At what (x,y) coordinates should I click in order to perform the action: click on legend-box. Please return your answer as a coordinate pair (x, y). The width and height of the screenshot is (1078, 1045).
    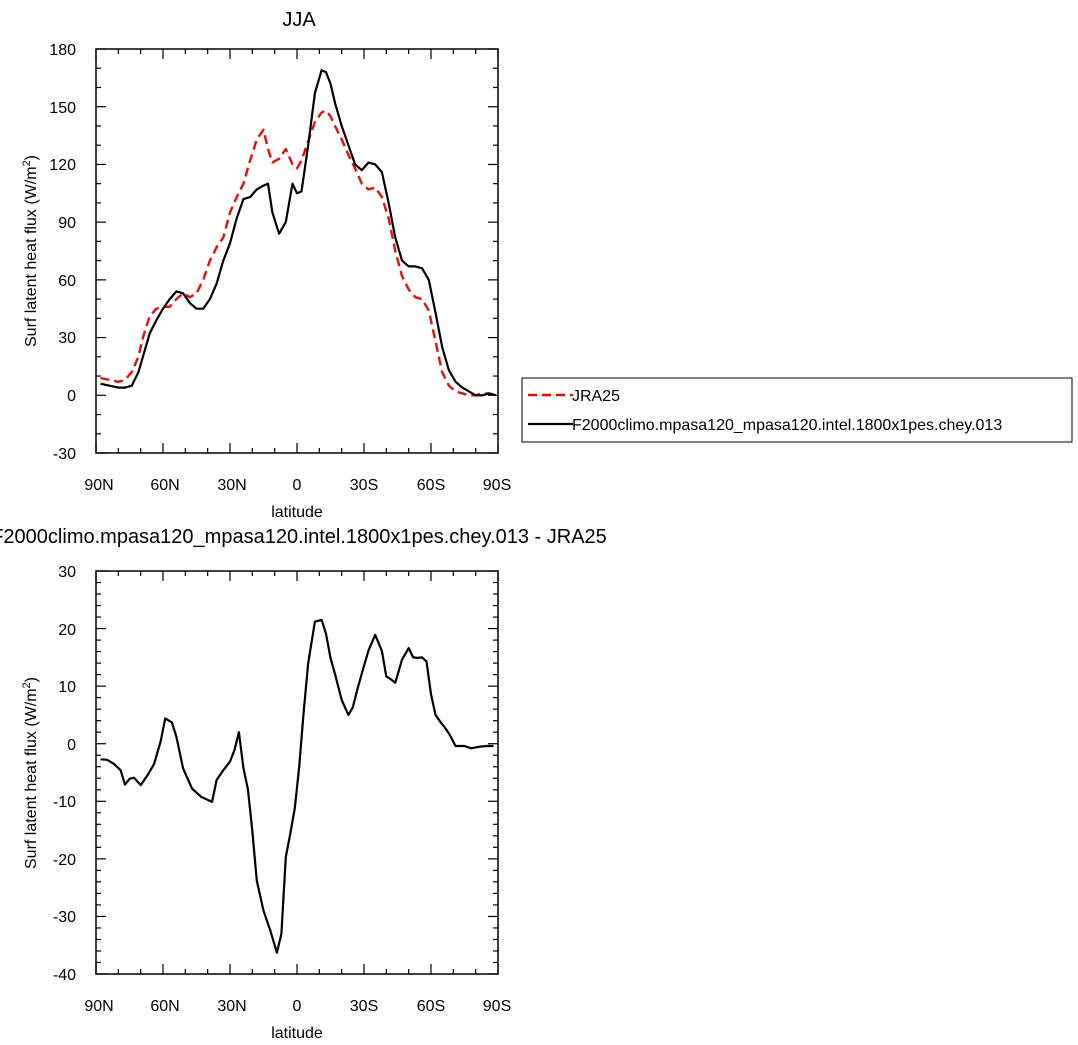
    Looking at the image, I should click on (797, 410).